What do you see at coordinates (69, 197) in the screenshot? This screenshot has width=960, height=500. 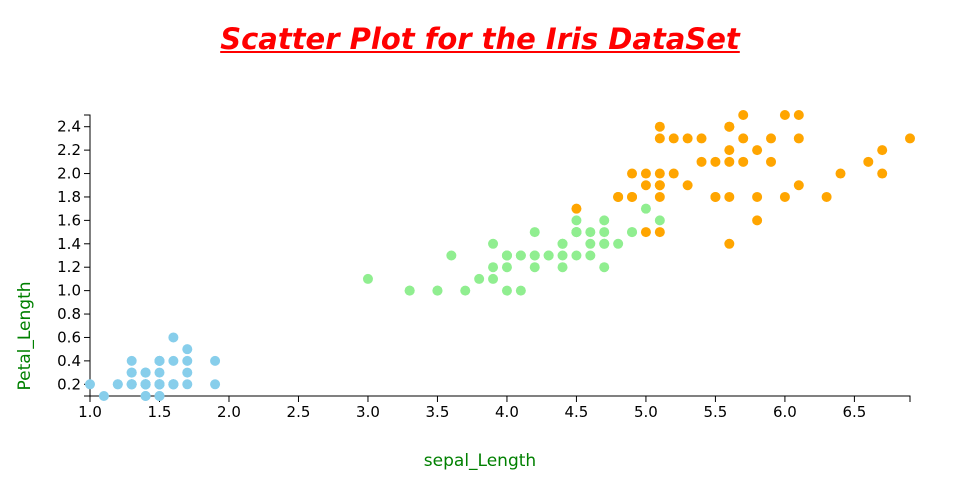 I see `y-tick-label: 1.8` at bounding box center [69, 197].